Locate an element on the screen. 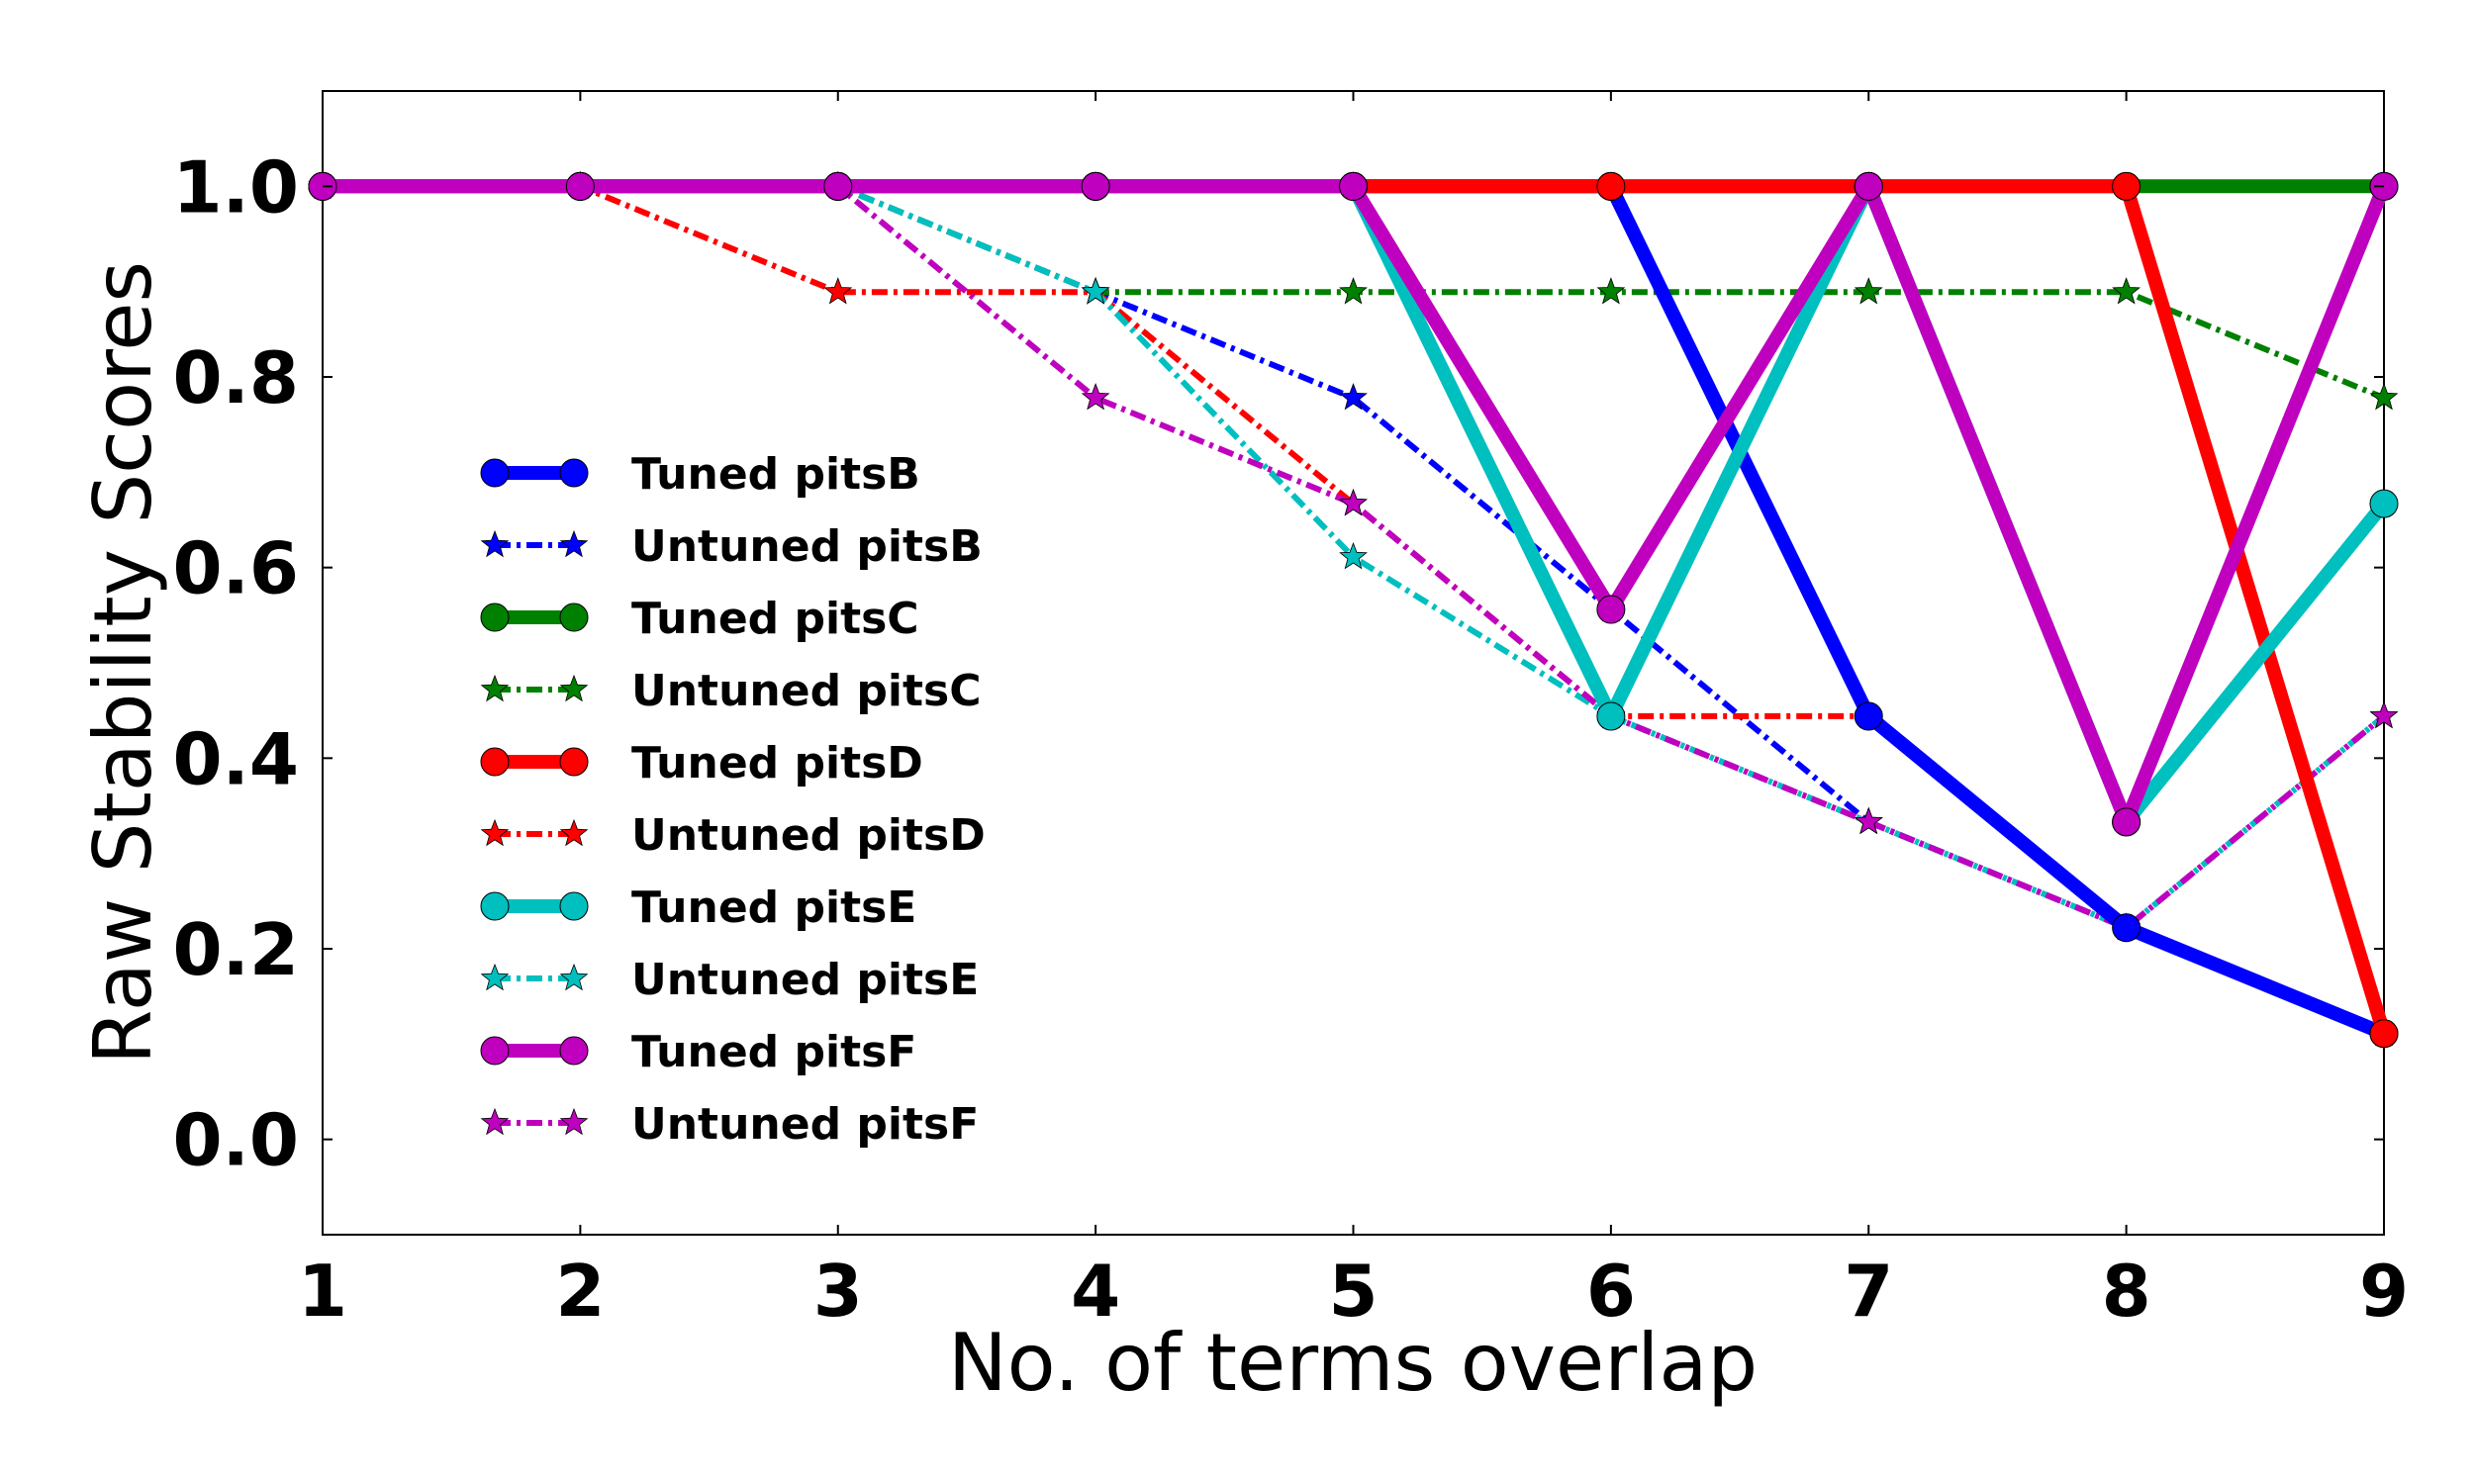 The height and width of the screenshot is (1484, 2474). legend-label: Untuned pitsC is located at coordinates (806, 691).